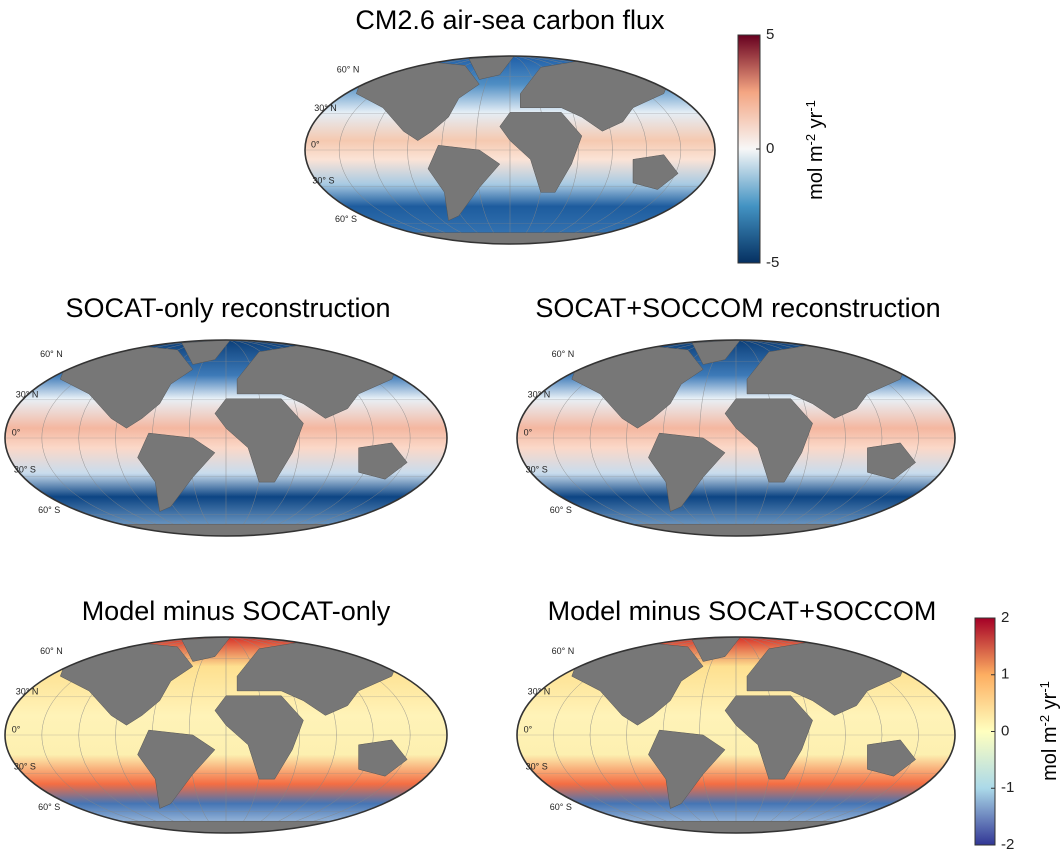 Image resolution: width=1063 pixels, height=852 pixels. I want to click on panel-title: SOCAT+SOCCOM reconstruction, so click(737, 308).